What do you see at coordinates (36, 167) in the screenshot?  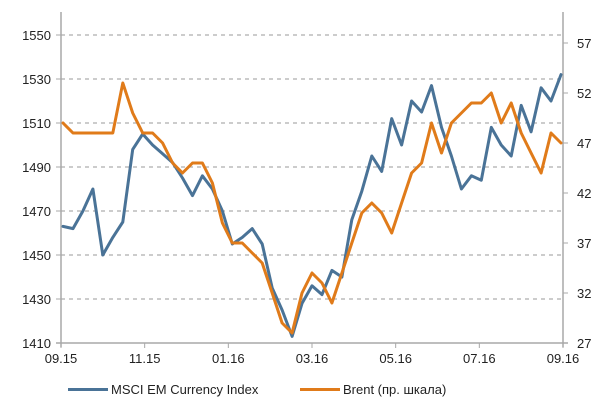 I see `left-tick-label: 1490` at bounding box center [36, 167].